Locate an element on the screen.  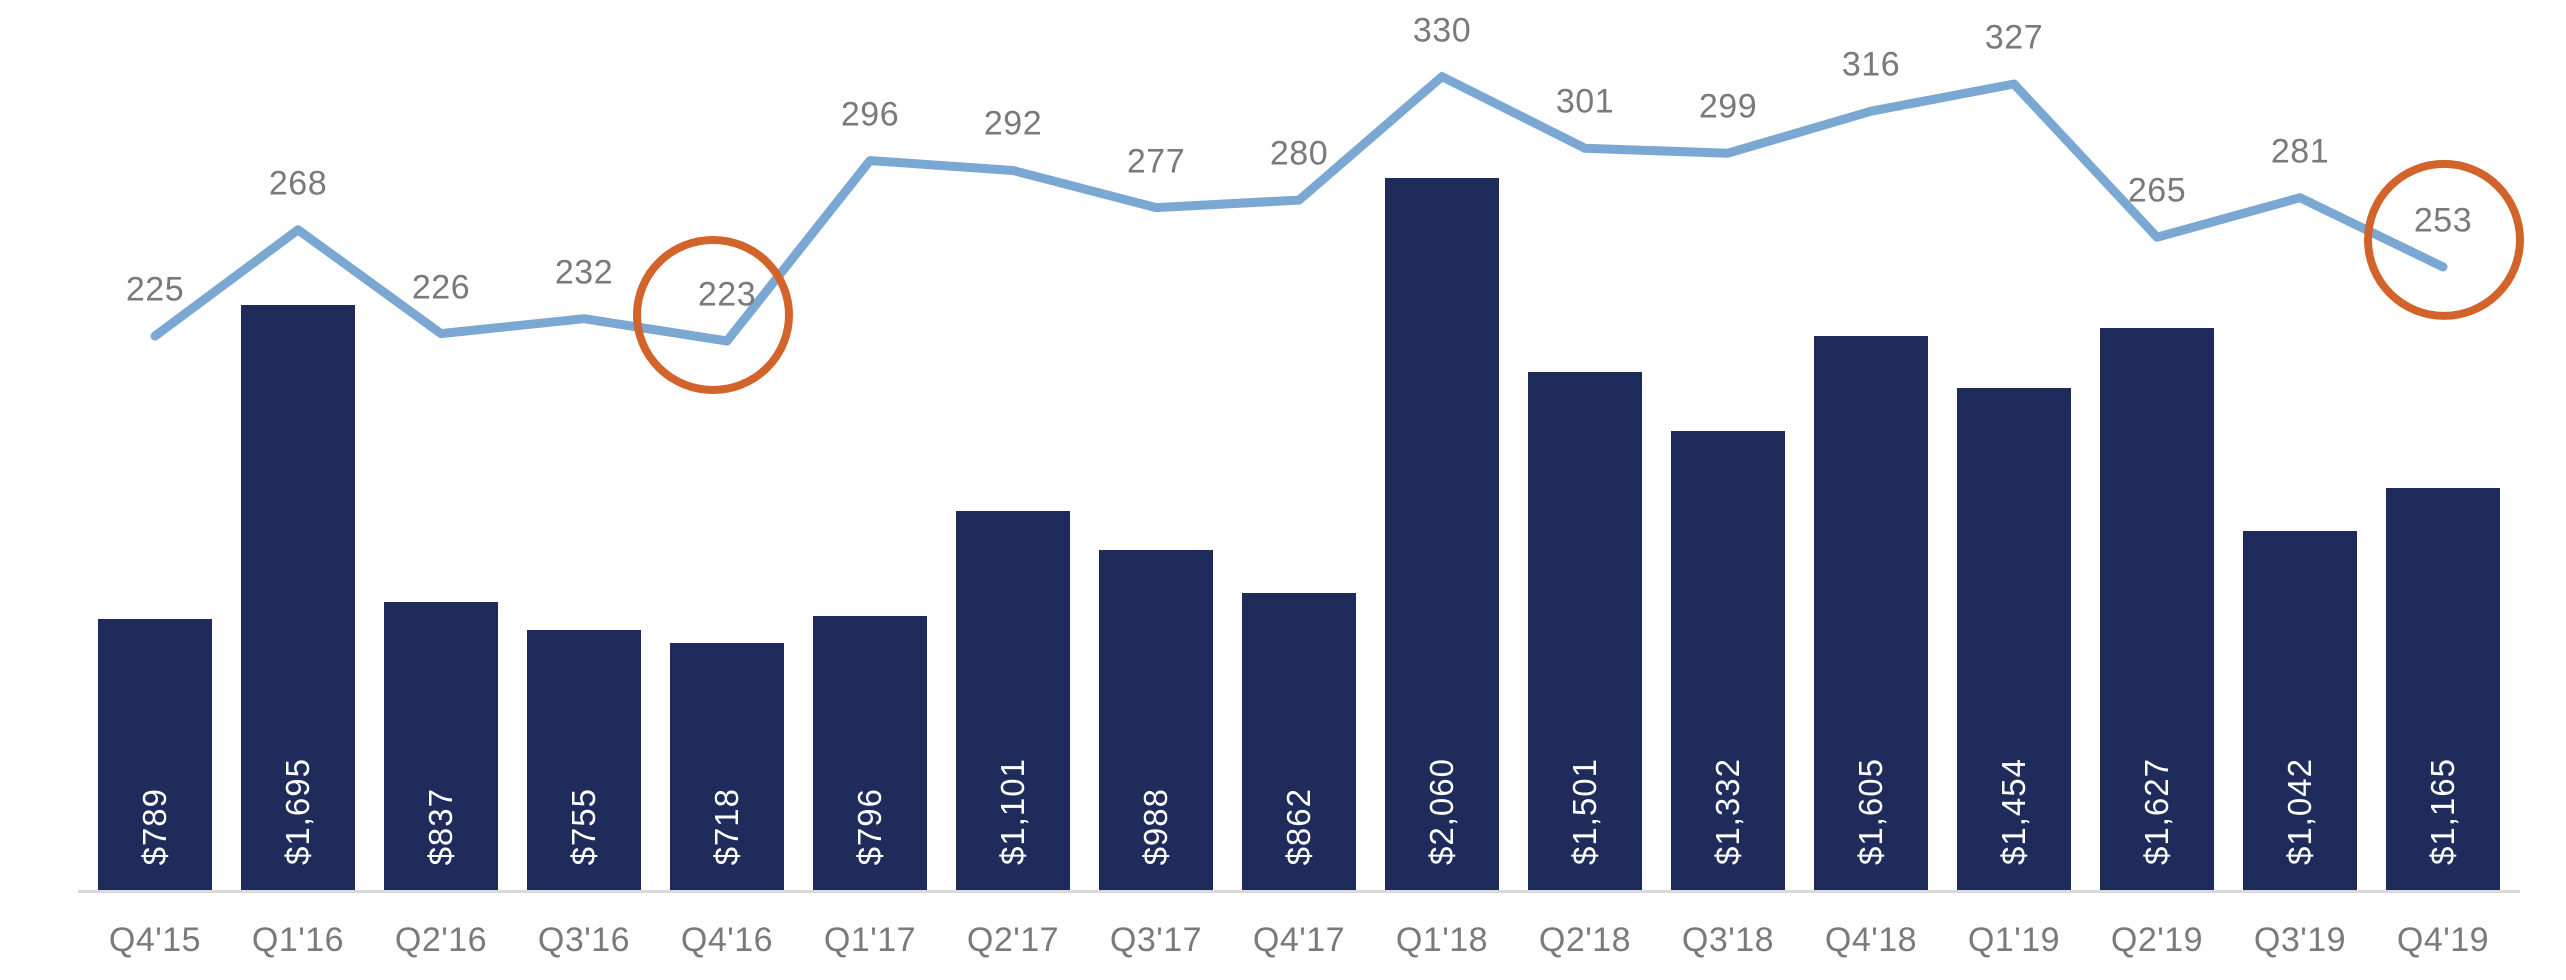
x-axis-label: Q1'19 is located at coordinates (2014, 940).